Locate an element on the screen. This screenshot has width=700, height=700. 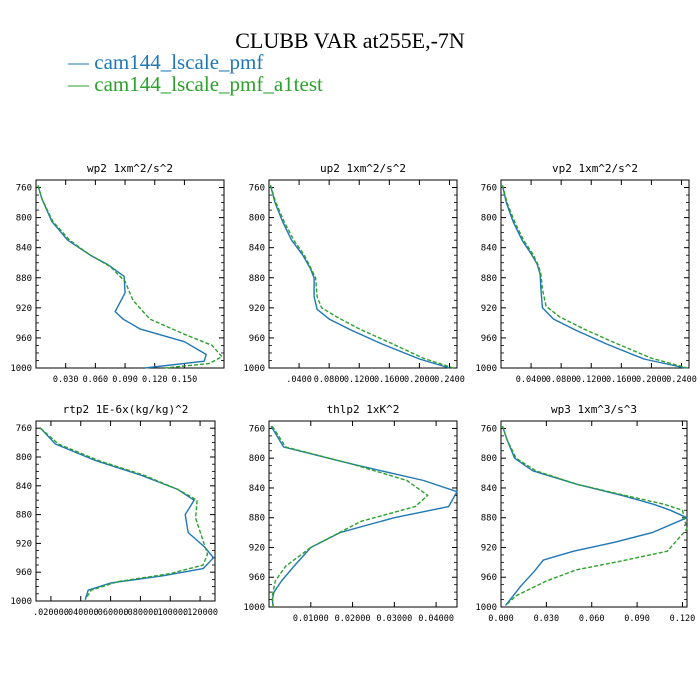
x-tick-label: .120000 is located at coordinates (200, 613).